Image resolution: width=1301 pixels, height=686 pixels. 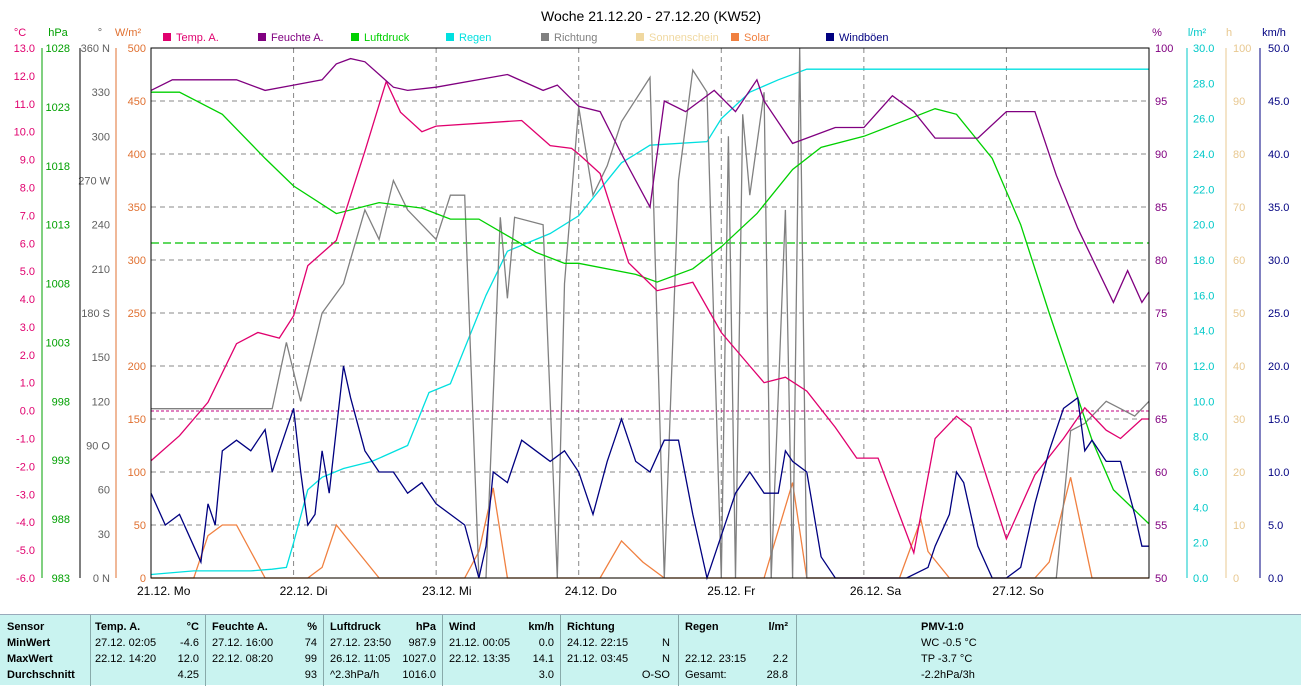 What do you see at coordinates (137, 314) in the screenshot?
I see `solar-axis-tick-label: 250` at bounding box center [137, 314].